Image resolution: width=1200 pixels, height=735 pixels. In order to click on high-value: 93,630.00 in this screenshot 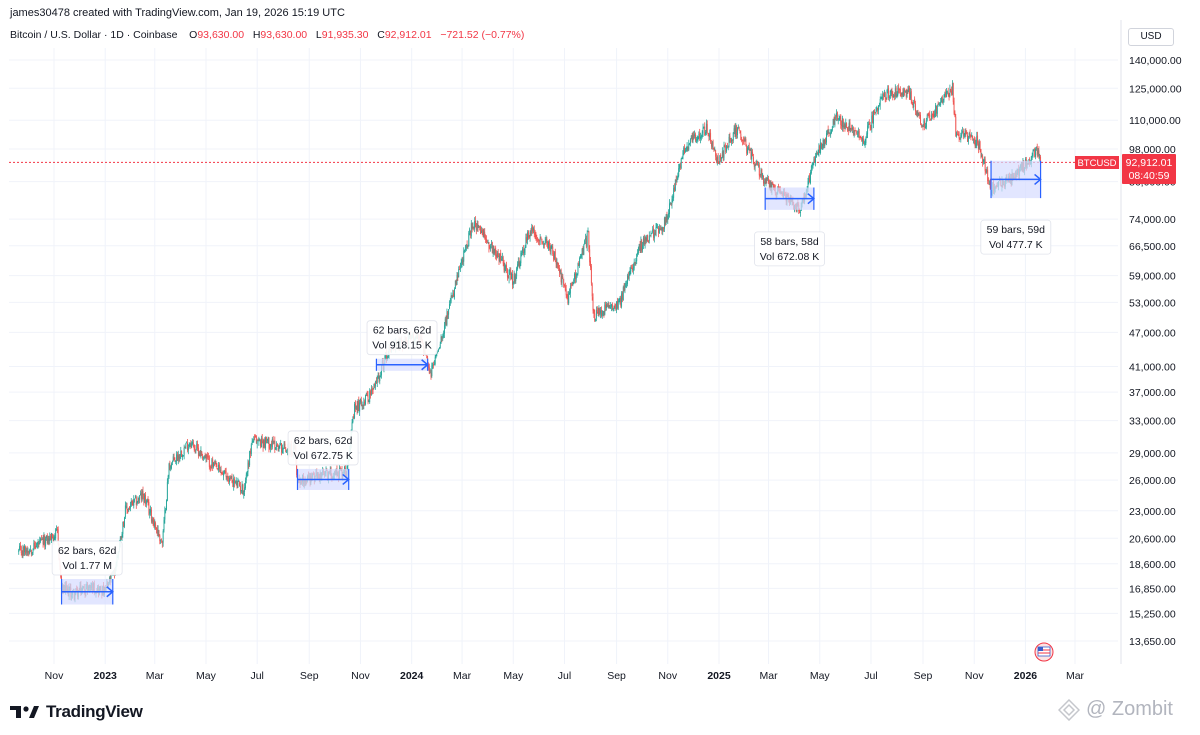, I will do `click(284, 35)`.